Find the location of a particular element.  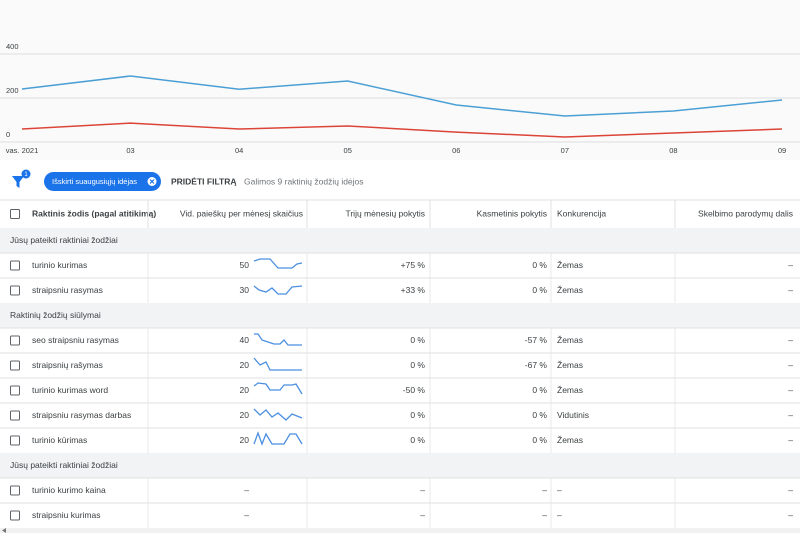

x-tick-label: 06 is located at coordinates (456, 150).